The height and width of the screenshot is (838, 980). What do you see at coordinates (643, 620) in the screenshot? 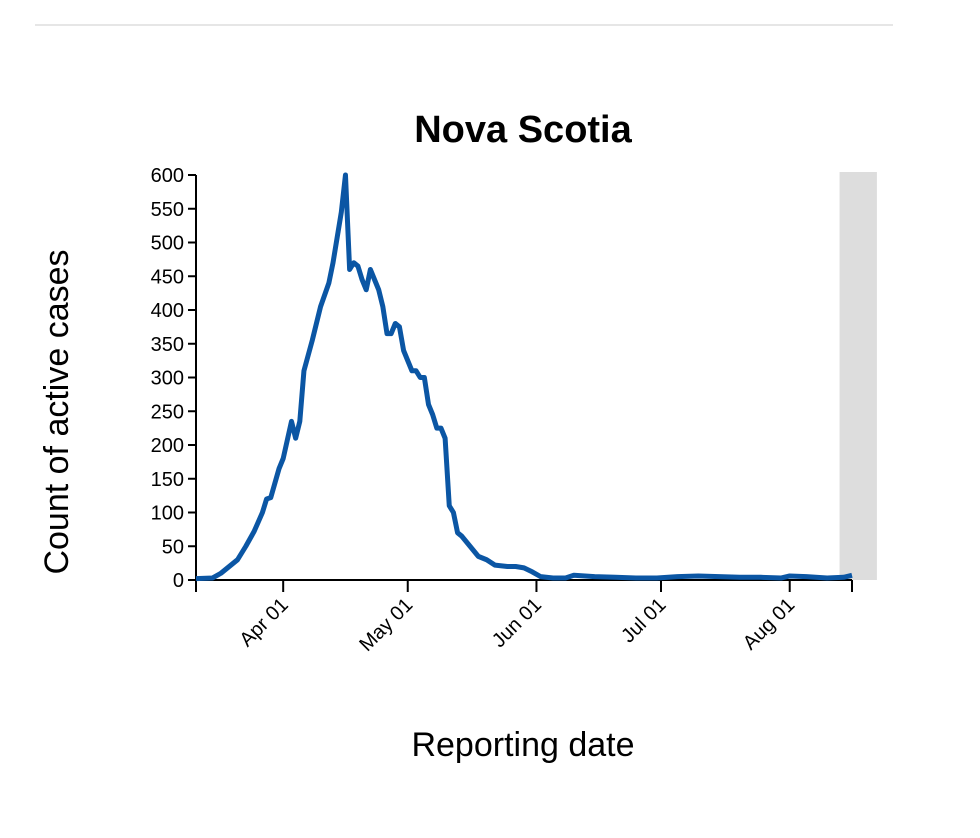
I see `x-tick-label: Jul 01` at bounding box center [643, 620].